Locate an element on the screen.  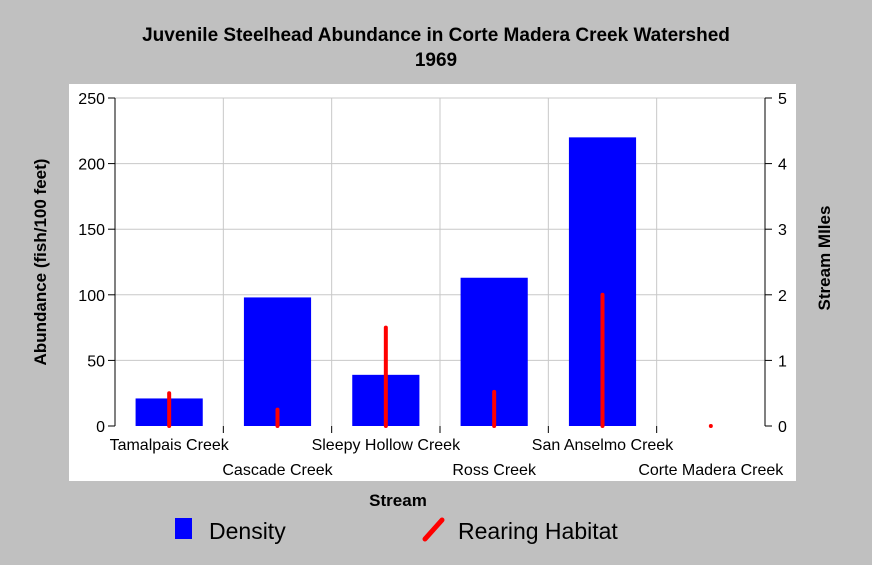
y-tick-label: 150 is located at coordinates (91, 230).